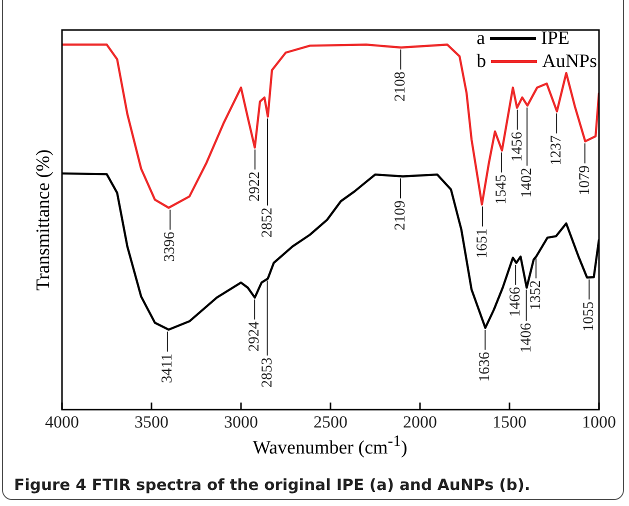 Image resolution: width=629 pixels, height=506 pixels. Describe the element at coordinates (589, 316) in the screenshot. I see `annotation: 1055` at that location.